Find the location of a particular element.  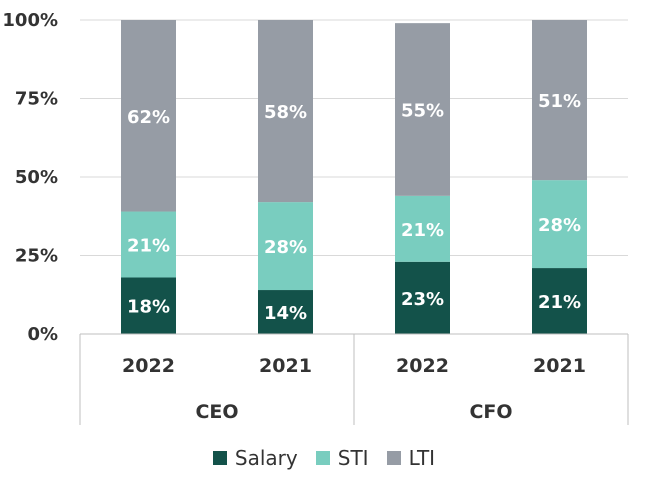

data-label: 14% is located at coordinates (285, 313).